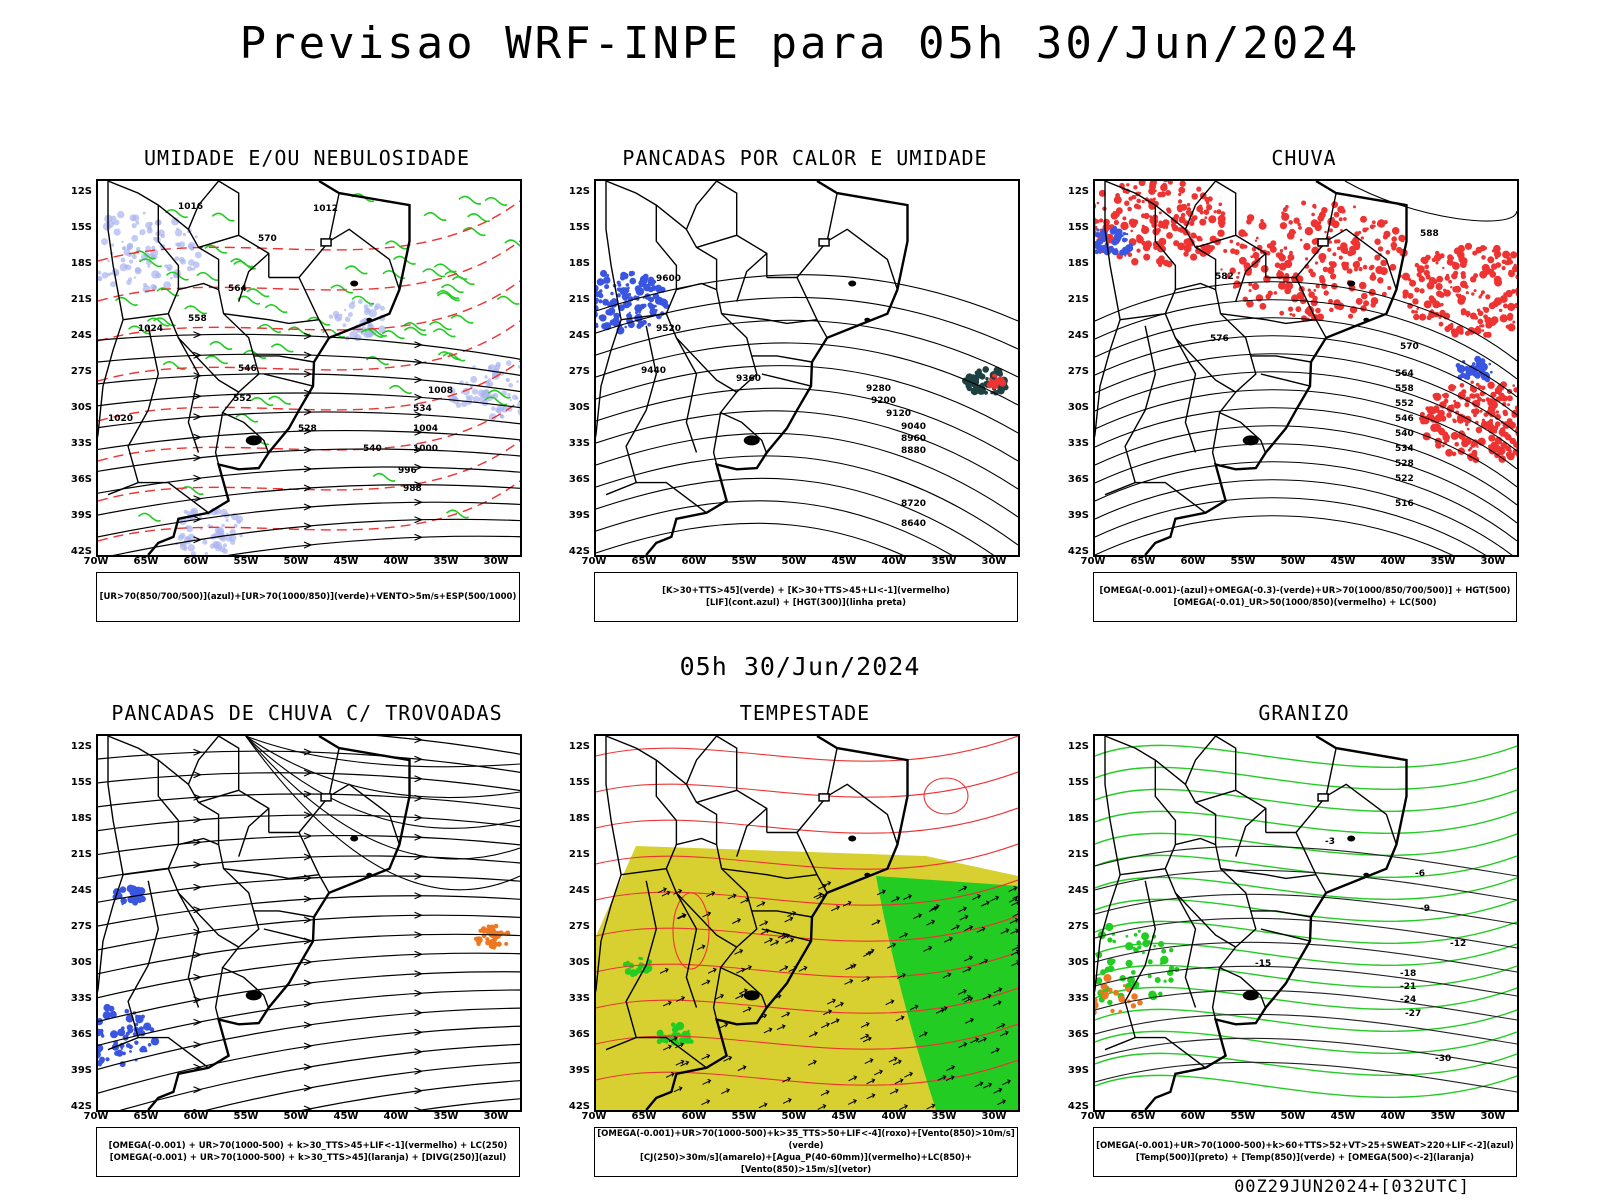 The height and width of the screenshot is (1200, 1600). I want to click on panel-title-umidade: UMIDADE E/OU NEBULOSIDADE, so click(307, 158).